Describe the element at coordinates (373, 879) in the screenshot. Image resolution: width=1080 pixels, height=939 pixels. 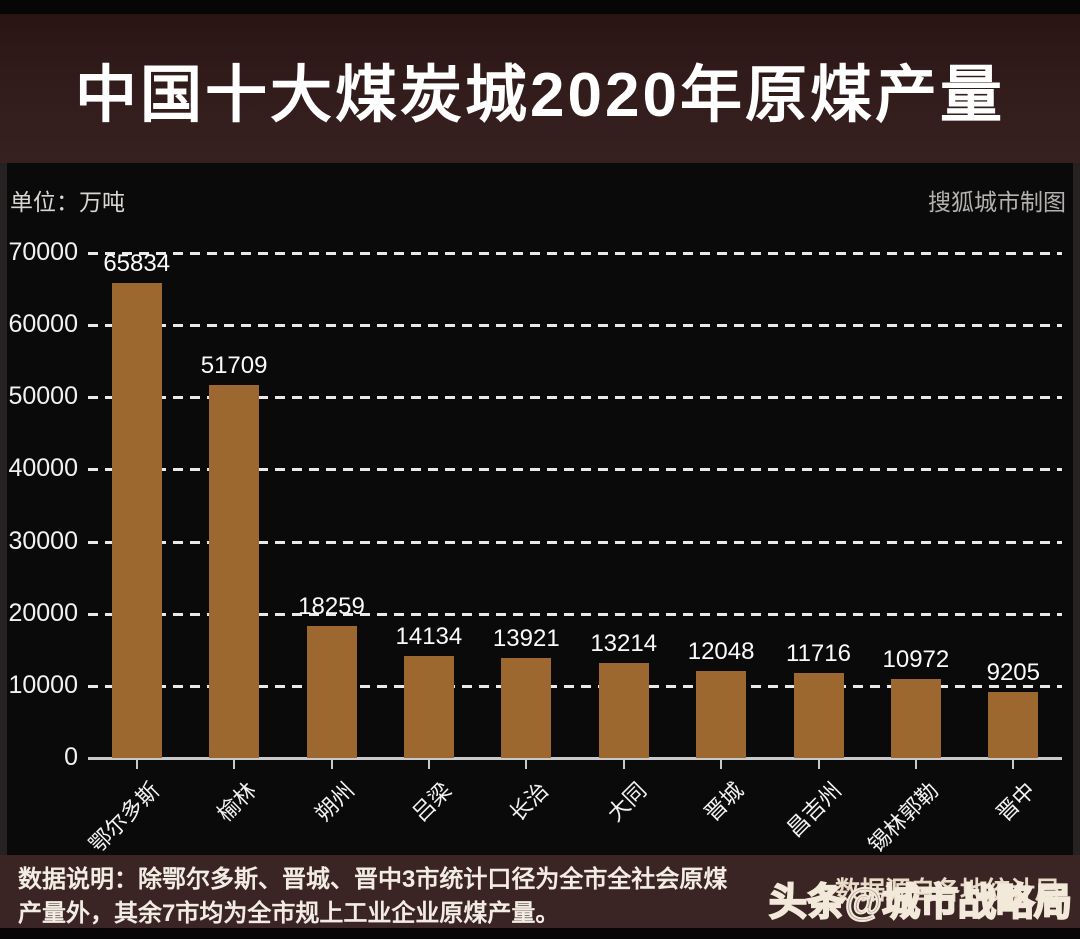
I see `data-note-line1: 数据说明：除鄂尔多斯、晋城、晋中3市统计口径为全市全社会原煤` at that location.